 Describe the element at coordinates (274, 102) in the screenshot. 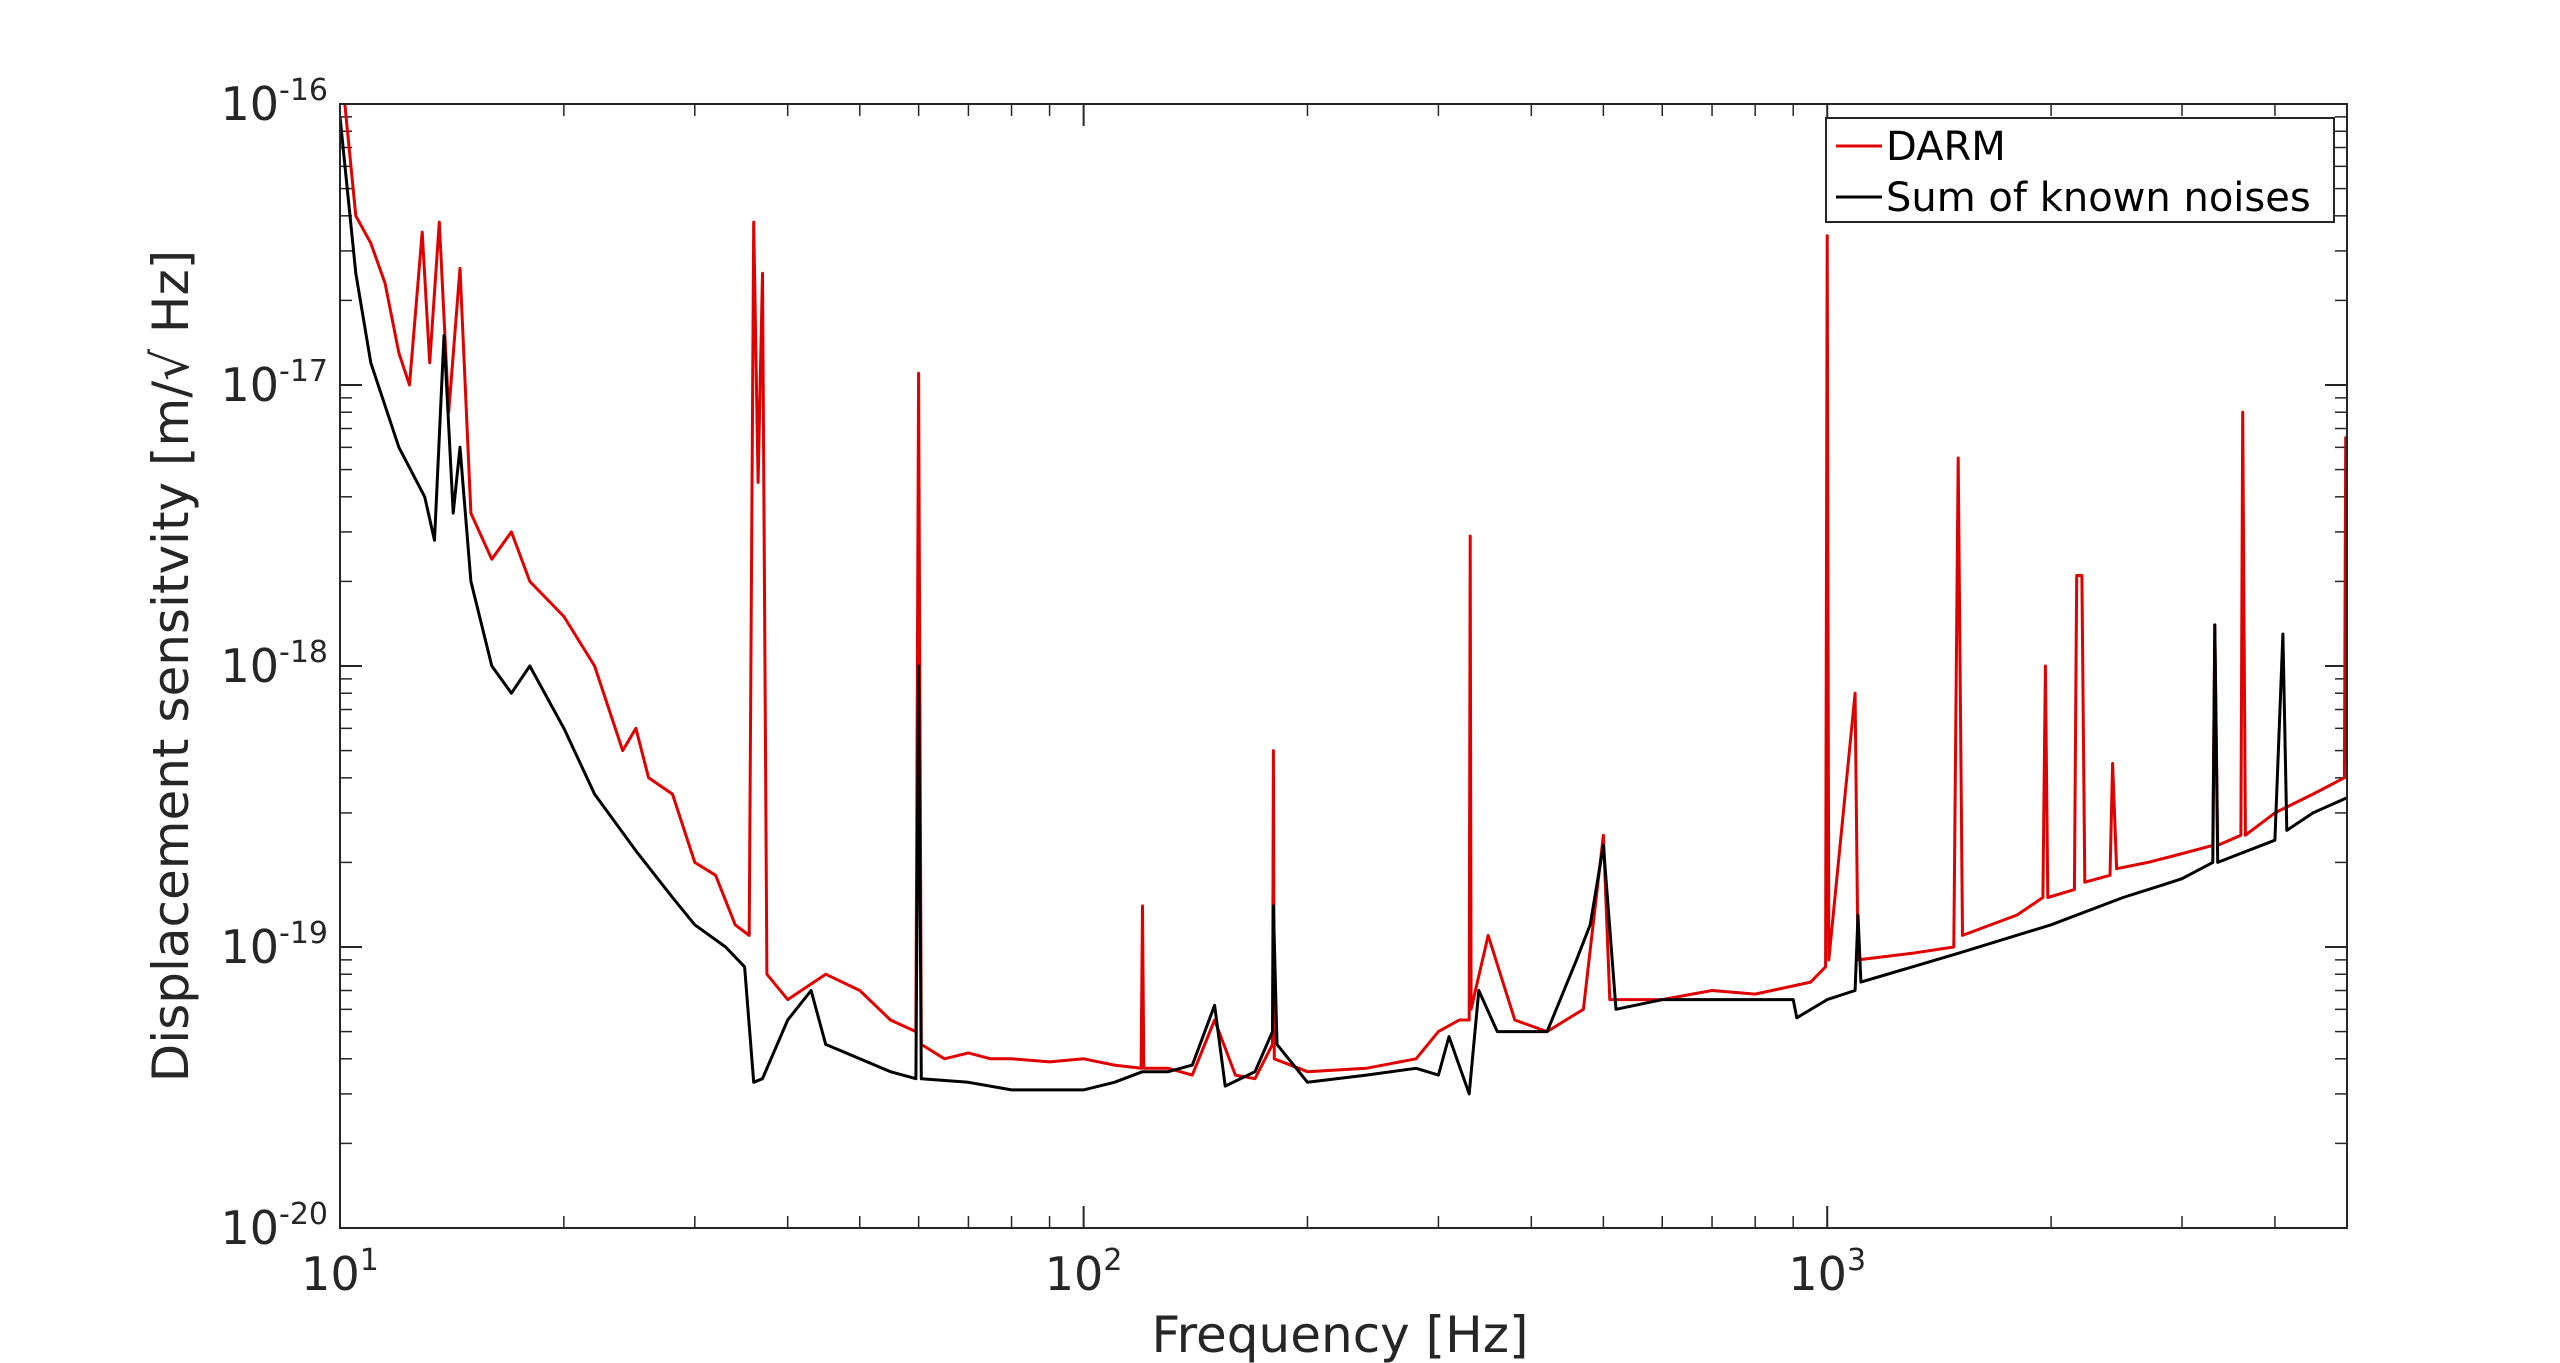

I see `y-tick-label: 10-16` at that location.